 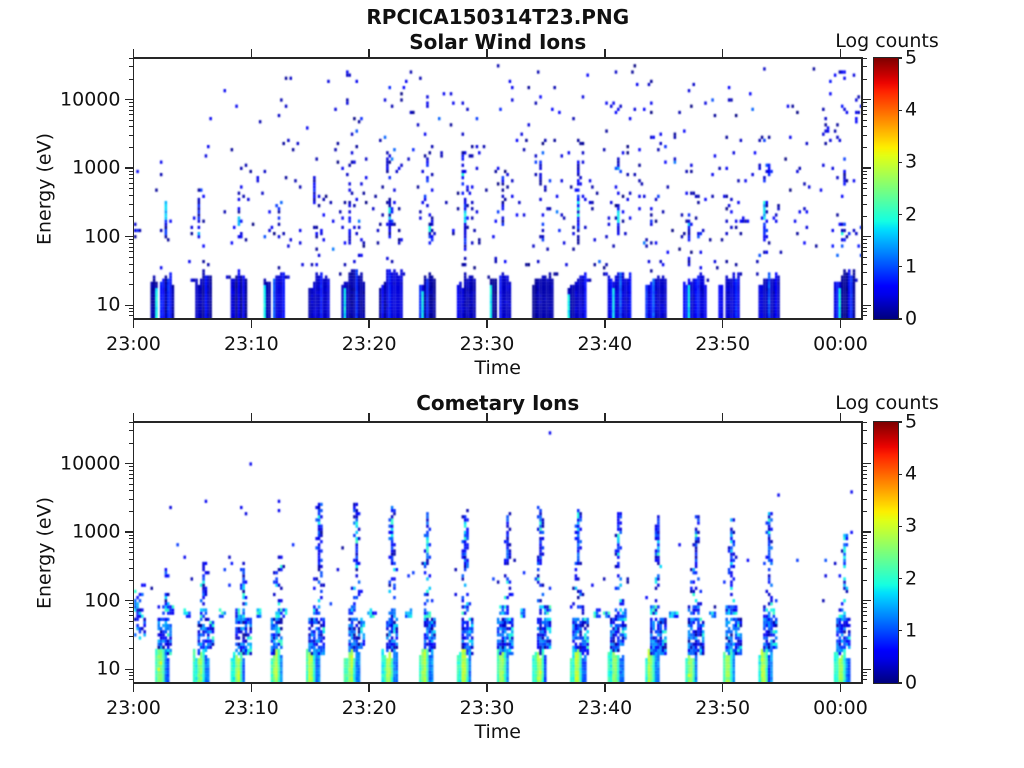 What do you see at coordinates (497, 319) in the screenshot?
I see `panel1-spine-bottom` at bounding box center [497, 319].